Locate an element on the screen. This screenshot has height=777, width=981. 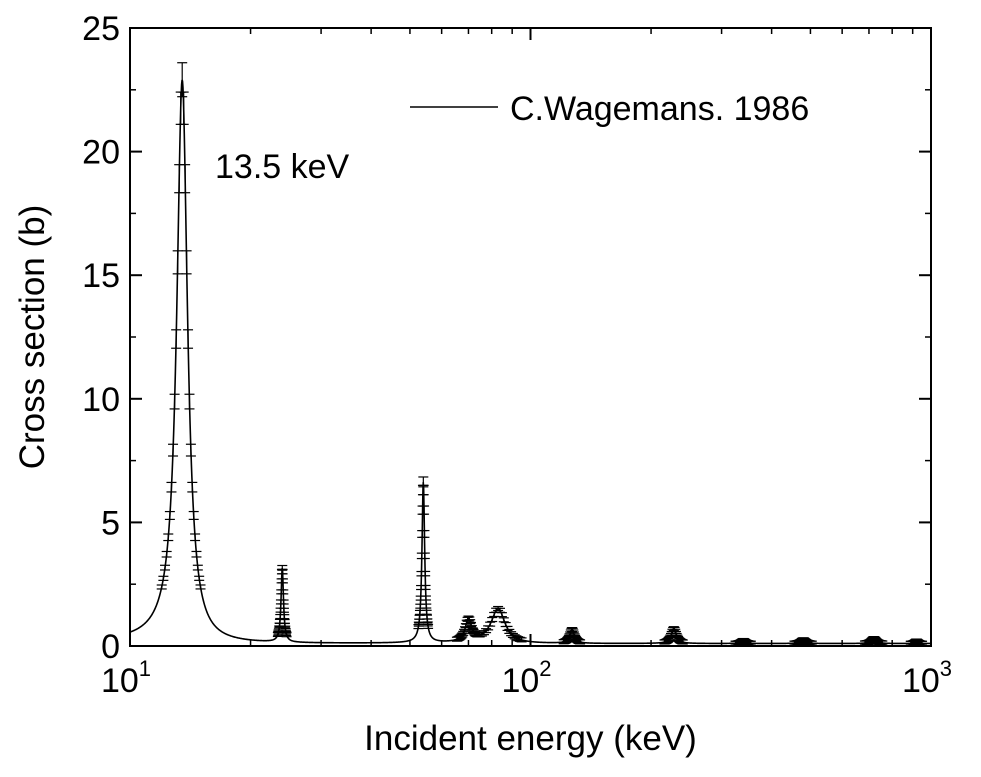
legend: C.Wagemans. 1986 is located at coordinates (609, 109).